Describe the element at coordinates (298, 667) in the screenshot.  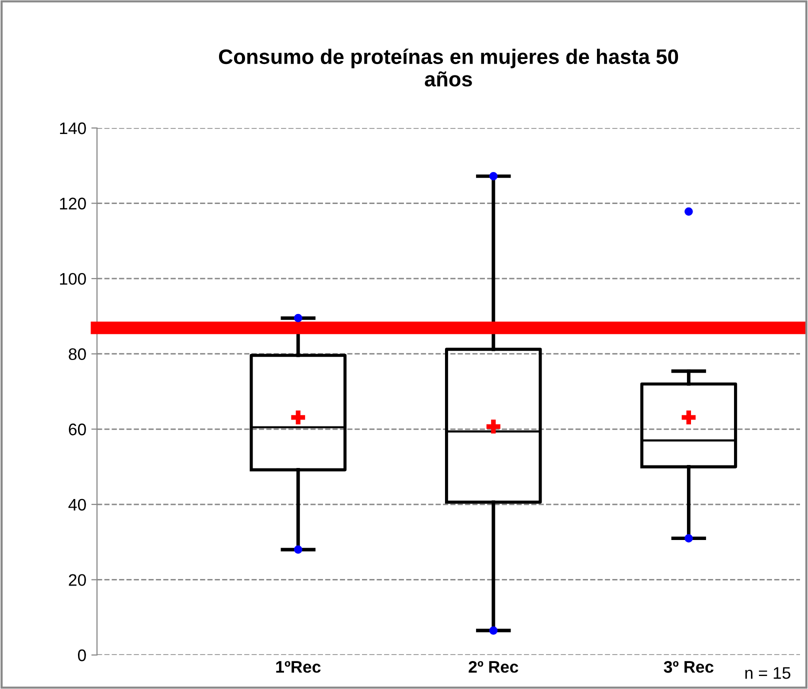
I see `x-tick-label: 1ºRec` at that location.